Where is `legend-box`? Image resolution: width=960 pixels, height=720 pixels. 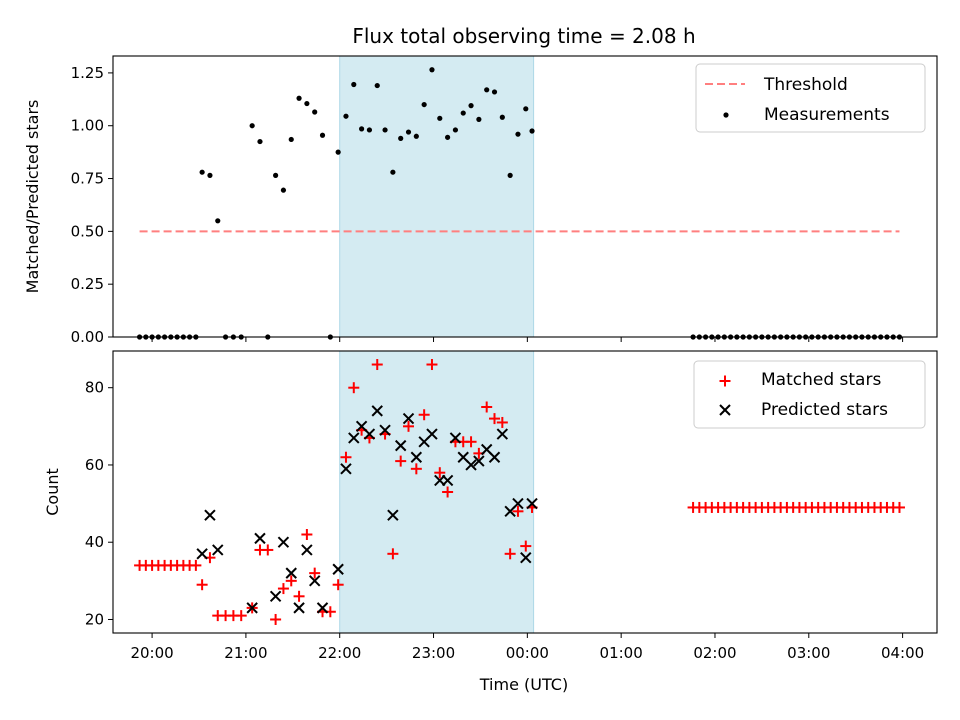 legend-box is located at coordinates (810, 98).